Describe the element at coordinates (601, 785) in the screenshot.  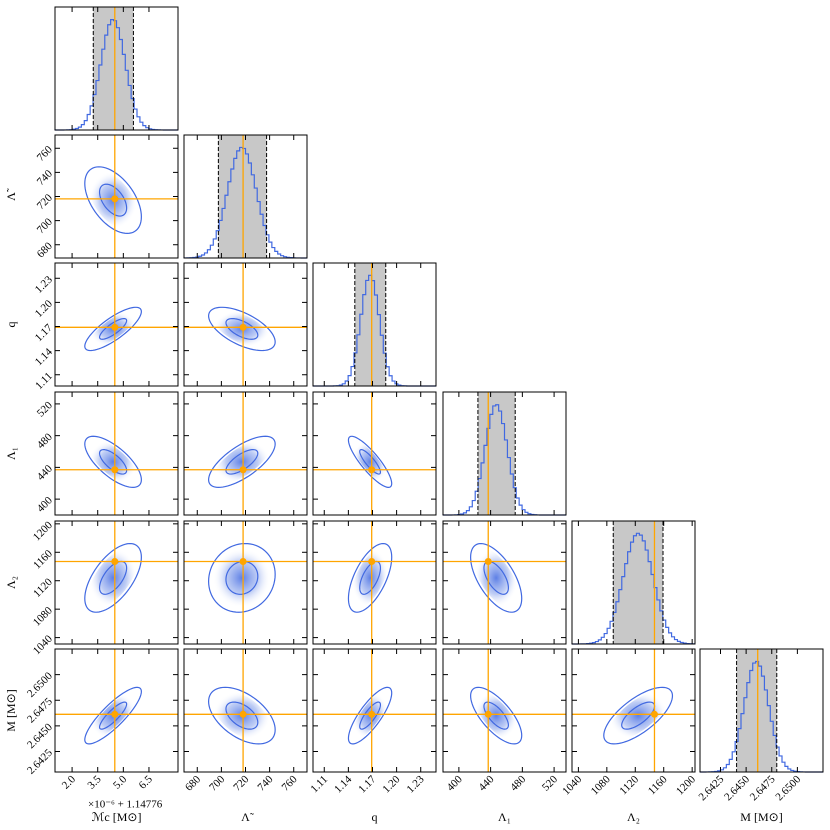
I see `x-tick-label: 1080` at that location.